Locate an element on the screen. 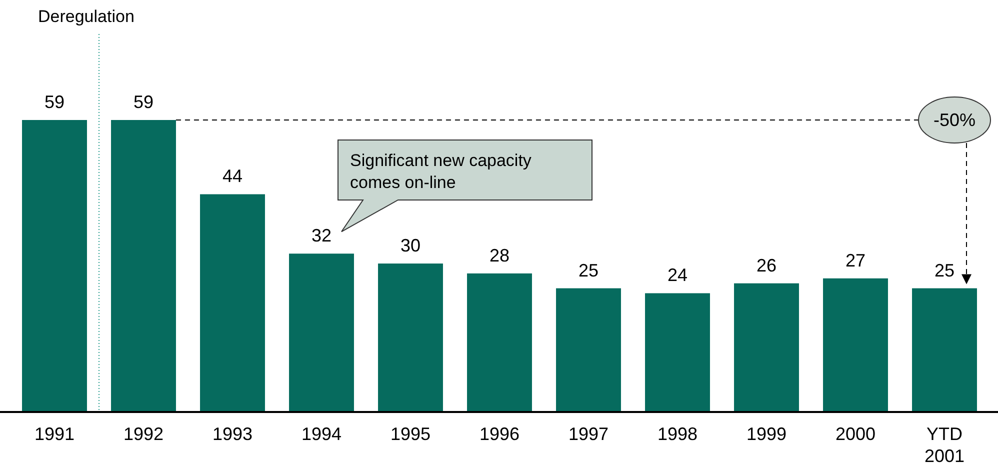  text: Deregulation is located at coordinates (86, 16).